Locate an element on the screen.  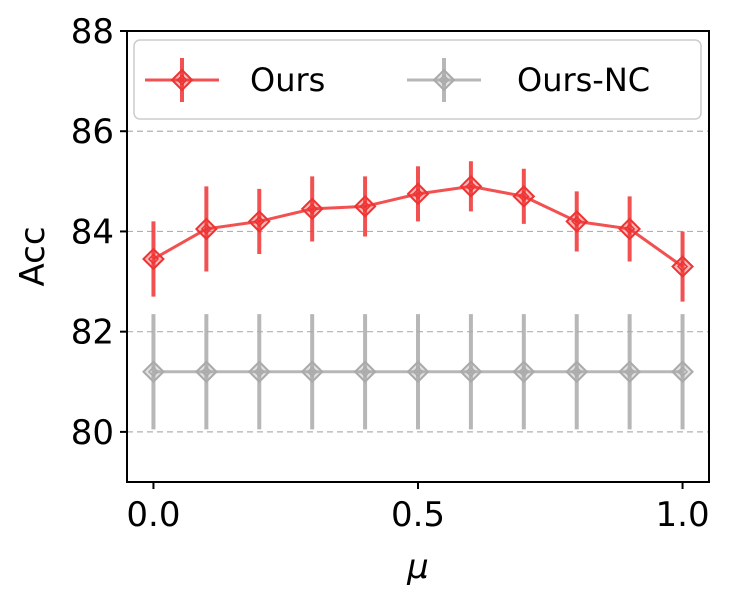
x-axis-label: μ is located at coordinates (417, 567).